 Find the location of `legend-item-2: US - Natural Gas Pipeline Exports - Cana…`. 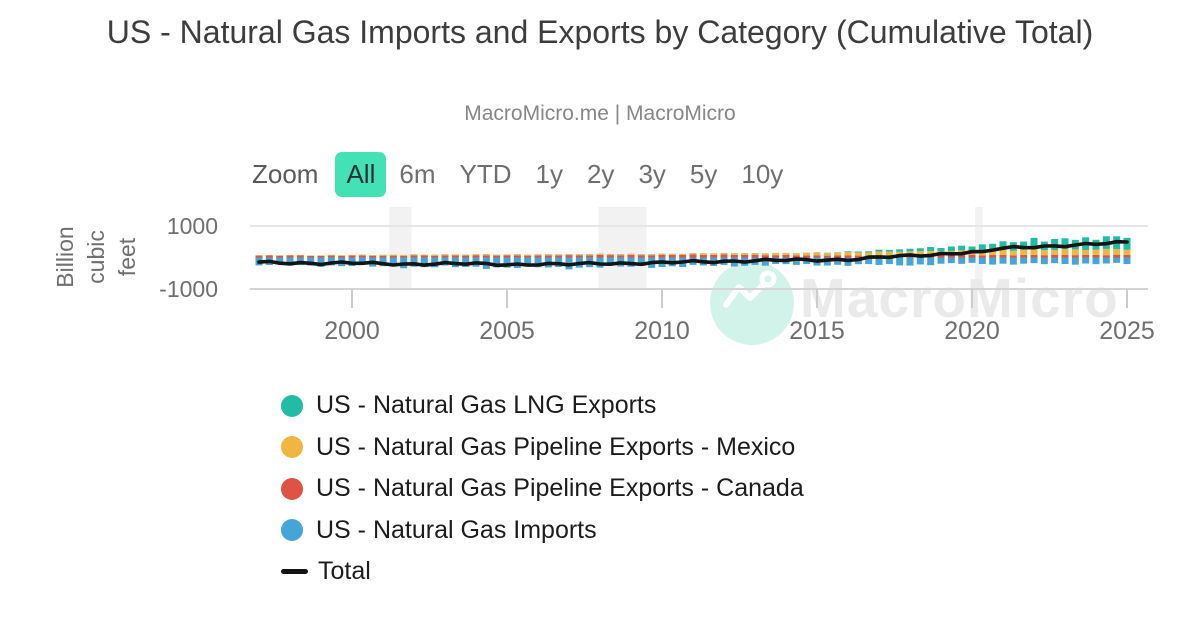

legend-item-2: US - Natural Gas Pipeline Exports - Cana… is located at coordinates (542, 489).